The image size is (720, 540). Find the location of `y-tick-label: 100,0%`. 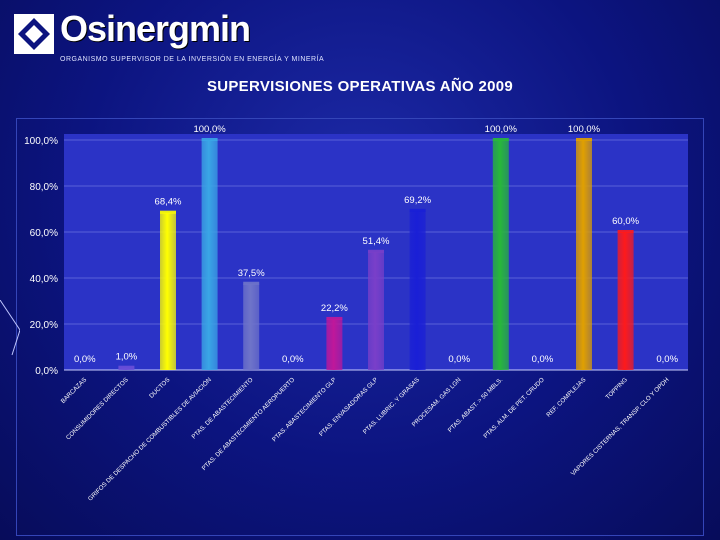

y-tick-label: 100,0% is located at coordinates (41, 141).